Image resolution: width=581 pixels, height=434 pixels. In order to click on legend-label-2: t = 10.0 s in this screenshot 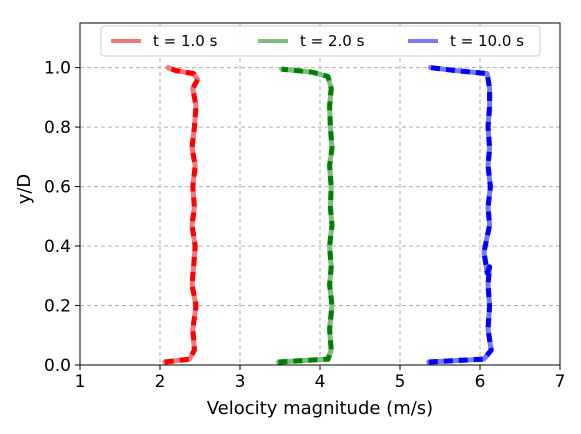, I will do `click(487, 41)`.